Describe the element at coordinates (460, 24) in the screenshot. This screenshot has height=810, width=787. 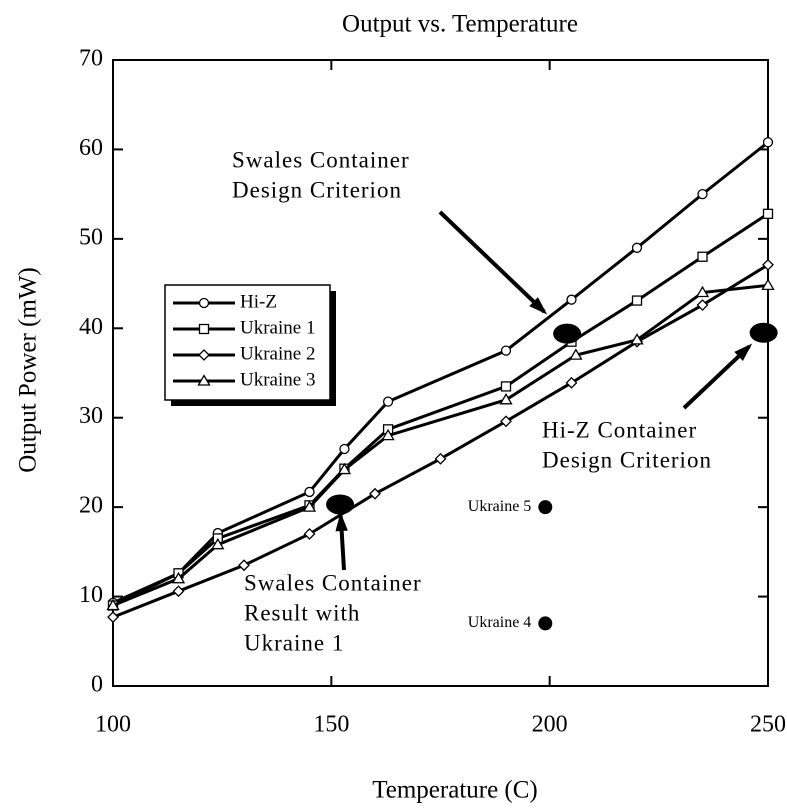
I see `chart-title: Output vs. Temperature` at that location.